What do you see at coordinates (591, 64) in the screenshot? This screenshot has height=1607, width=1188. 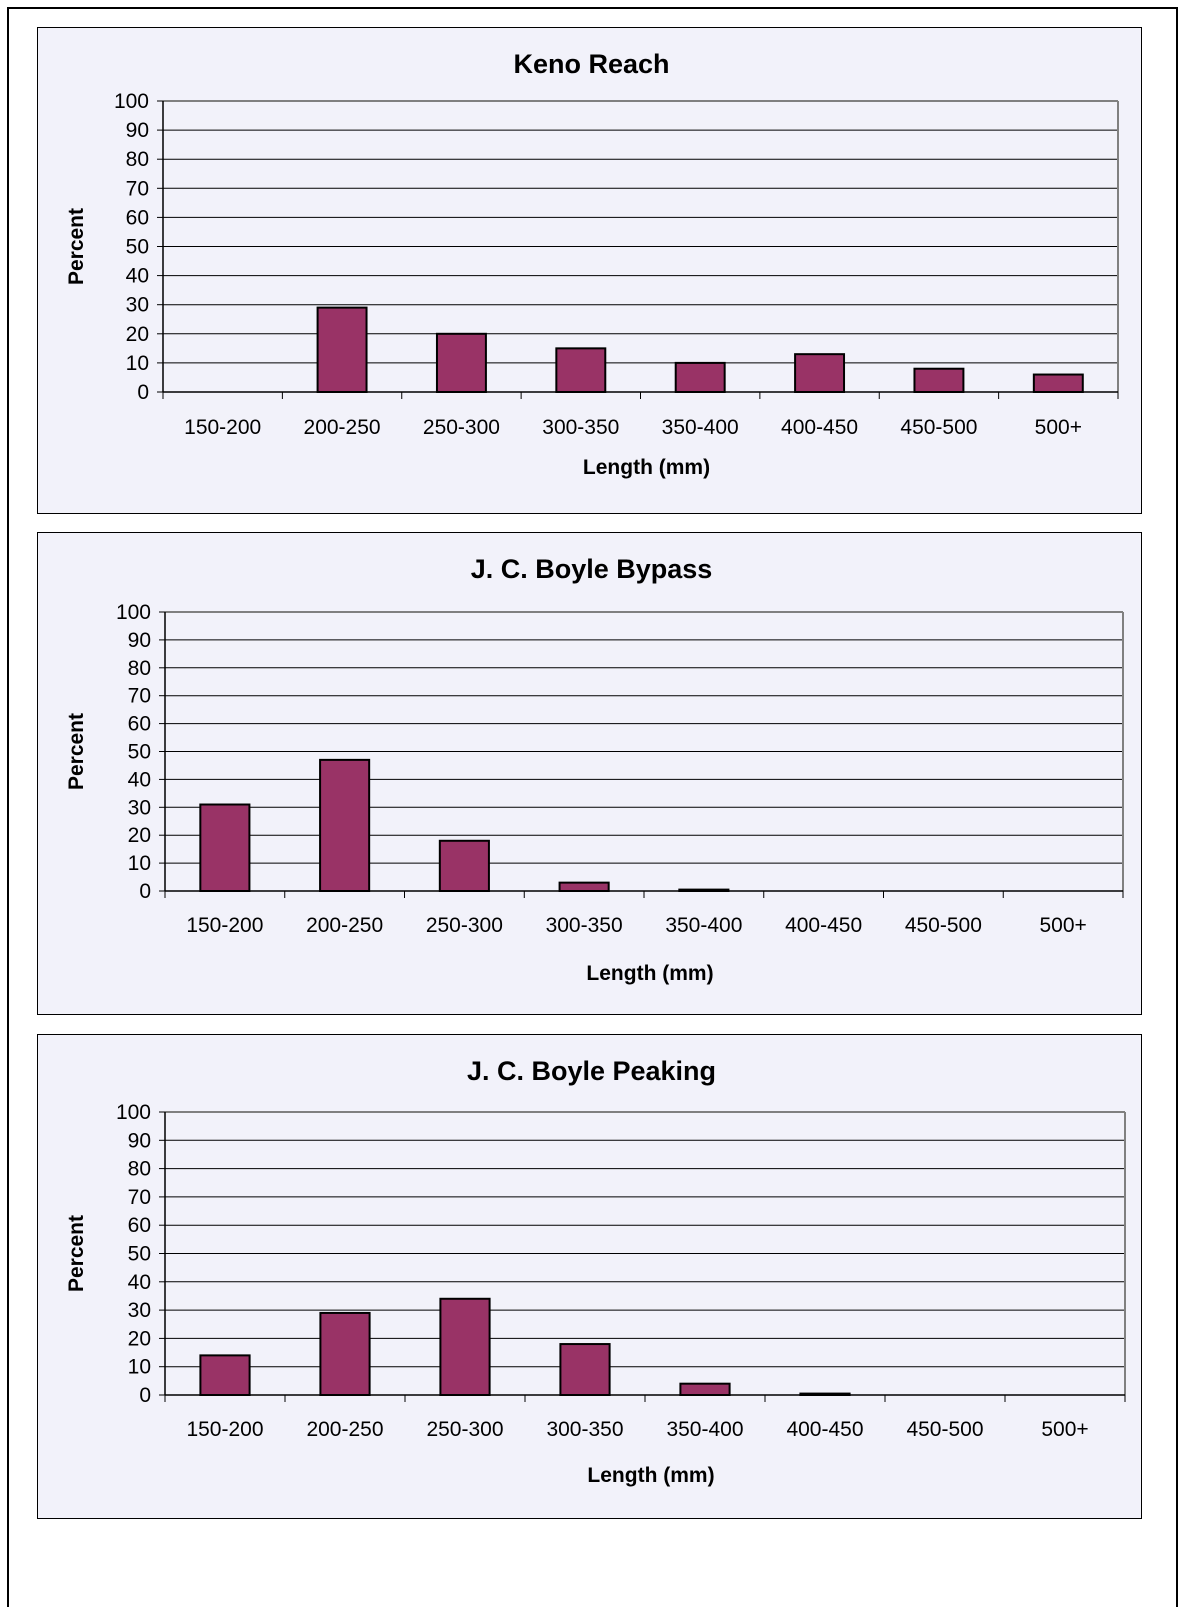 I see `chart-title: Keno Reach` at bounding box center [591, 64].